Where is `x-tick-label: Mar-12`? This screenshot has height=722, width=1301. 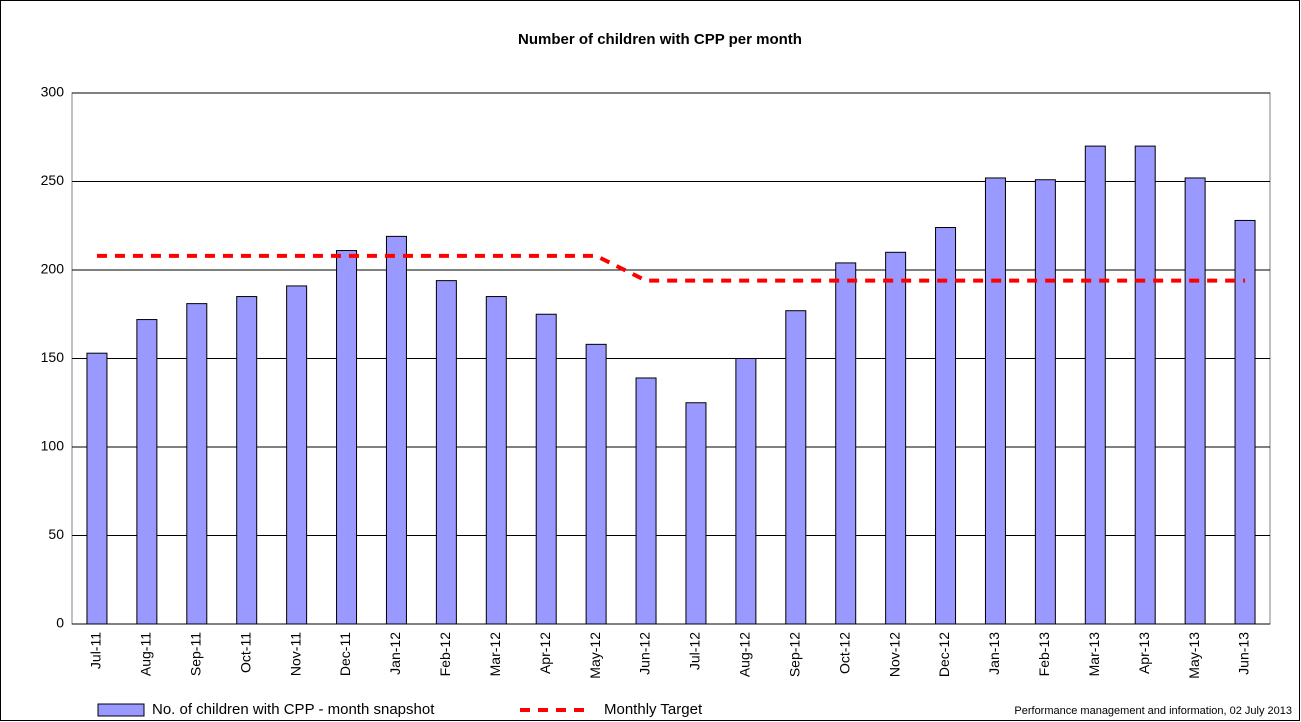 x-tick-label: Mar-12 is located at coordinates (495, 654).